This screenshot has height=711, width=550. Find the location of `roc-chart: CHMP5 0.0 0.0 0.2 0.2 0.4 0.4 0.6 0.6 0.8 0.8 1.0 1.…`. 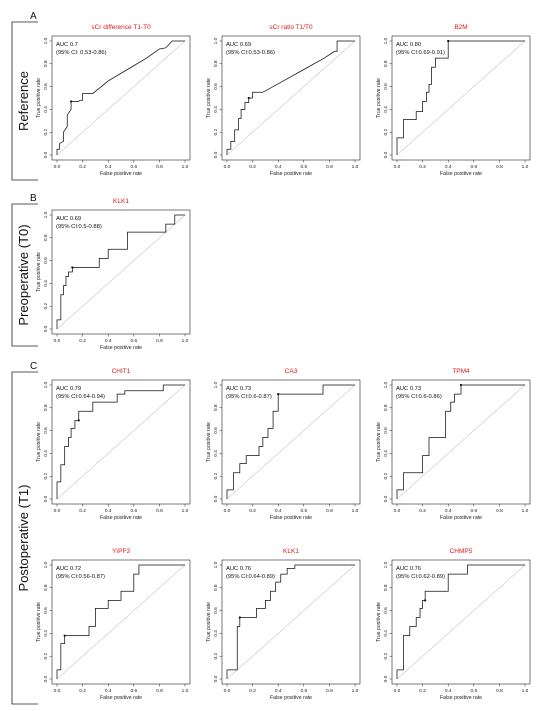

roc-chart: CHMP5 0.0 0.0 0.2 0.2 0.4 0.4 0.6 0.6 0.8 0.8 1.0 1.… is located at coordinates (453, 624).